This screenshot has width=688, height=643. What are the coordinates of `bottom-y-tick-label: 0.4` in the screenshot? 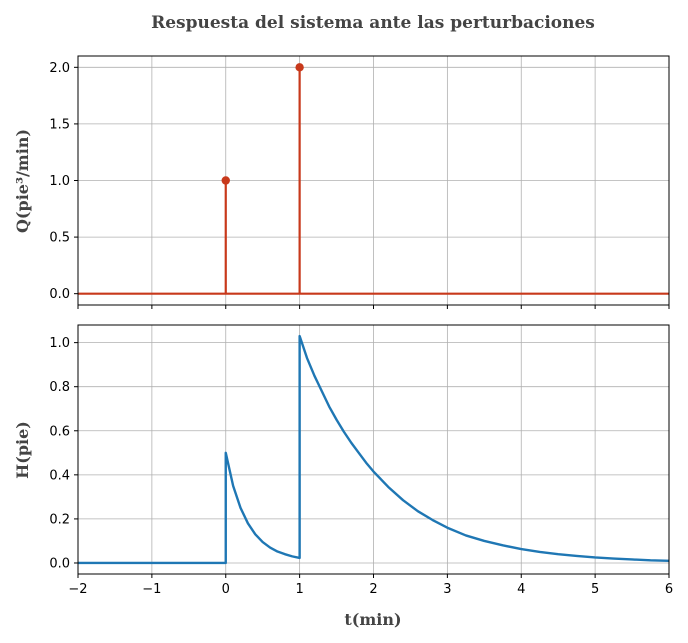 It's located at (59, 475).